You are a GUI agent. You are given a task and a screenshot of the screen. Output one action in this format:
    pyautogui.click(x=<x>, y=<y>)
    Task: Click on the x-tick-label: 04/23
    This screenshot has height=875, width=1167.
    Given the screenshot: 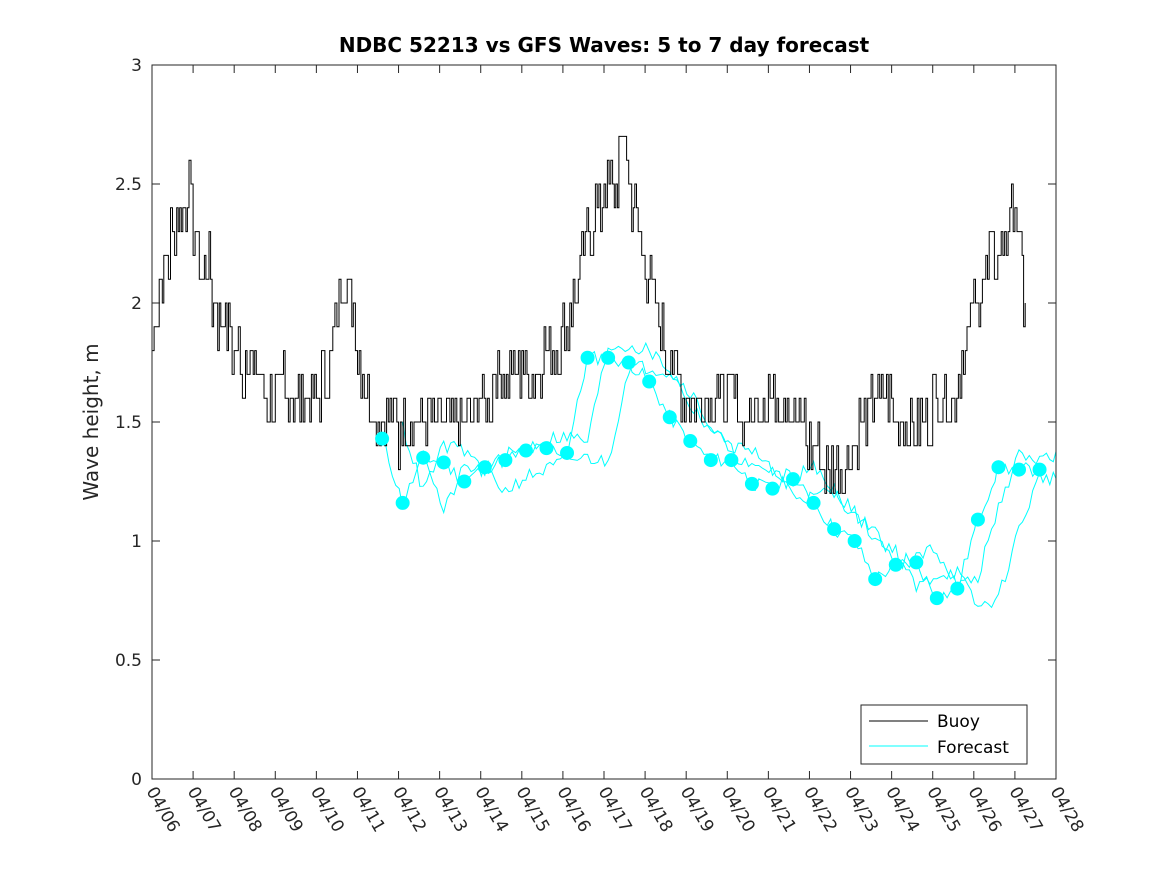 What is the action you would take?
    pyautogui.click(x=861, y=810)
    